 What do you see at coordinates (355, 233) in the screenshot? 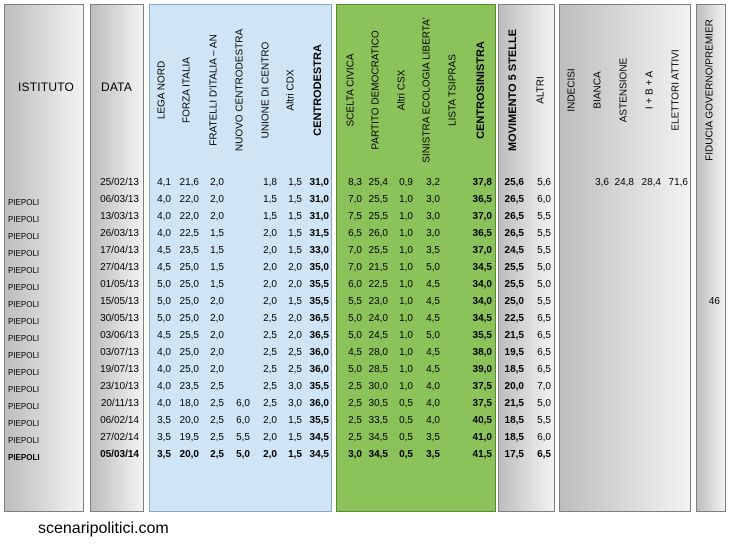
I see `cell-3-7: 6,5` at bounding box center [355, 233].